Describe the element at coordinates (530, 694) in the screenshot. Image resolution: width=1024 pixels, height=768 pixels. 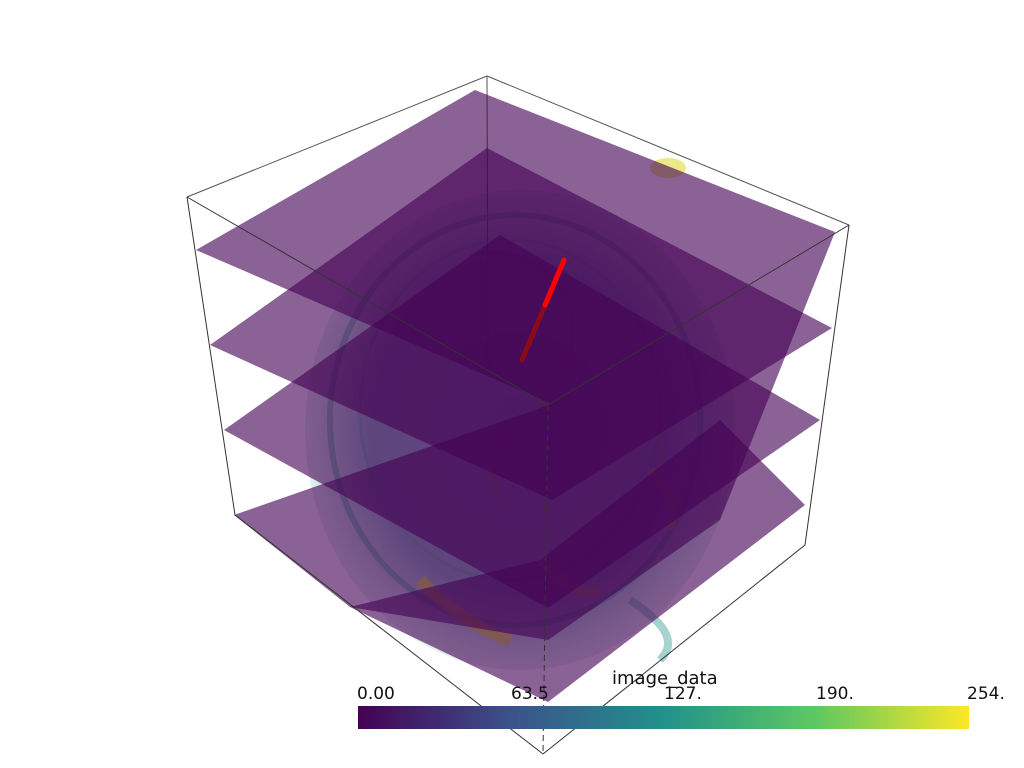
I see `scalar-bar-tick-1: 63.5` at that location.